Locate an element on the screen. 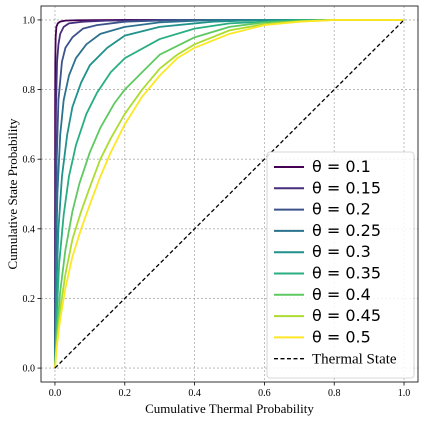 The height and width of the screenshot is (427, 426). legend-label-1: θ = 0.1 is located at coordinates (341, 166).